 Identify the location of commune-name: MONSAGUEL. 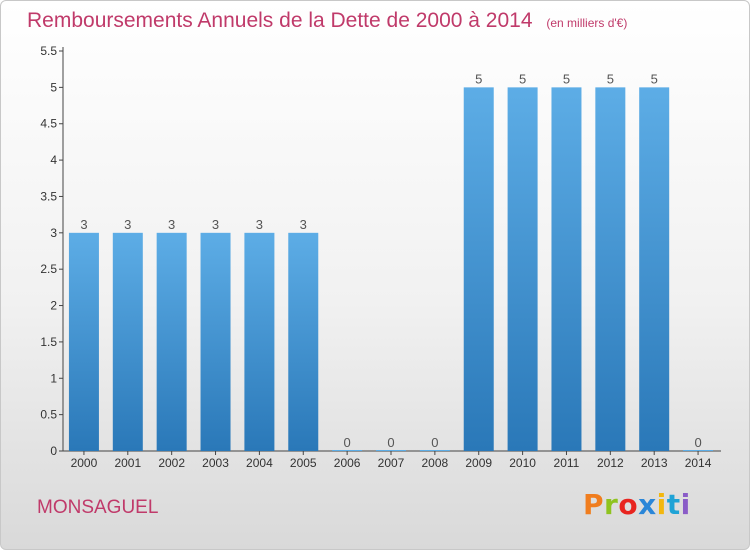
(98, 507).